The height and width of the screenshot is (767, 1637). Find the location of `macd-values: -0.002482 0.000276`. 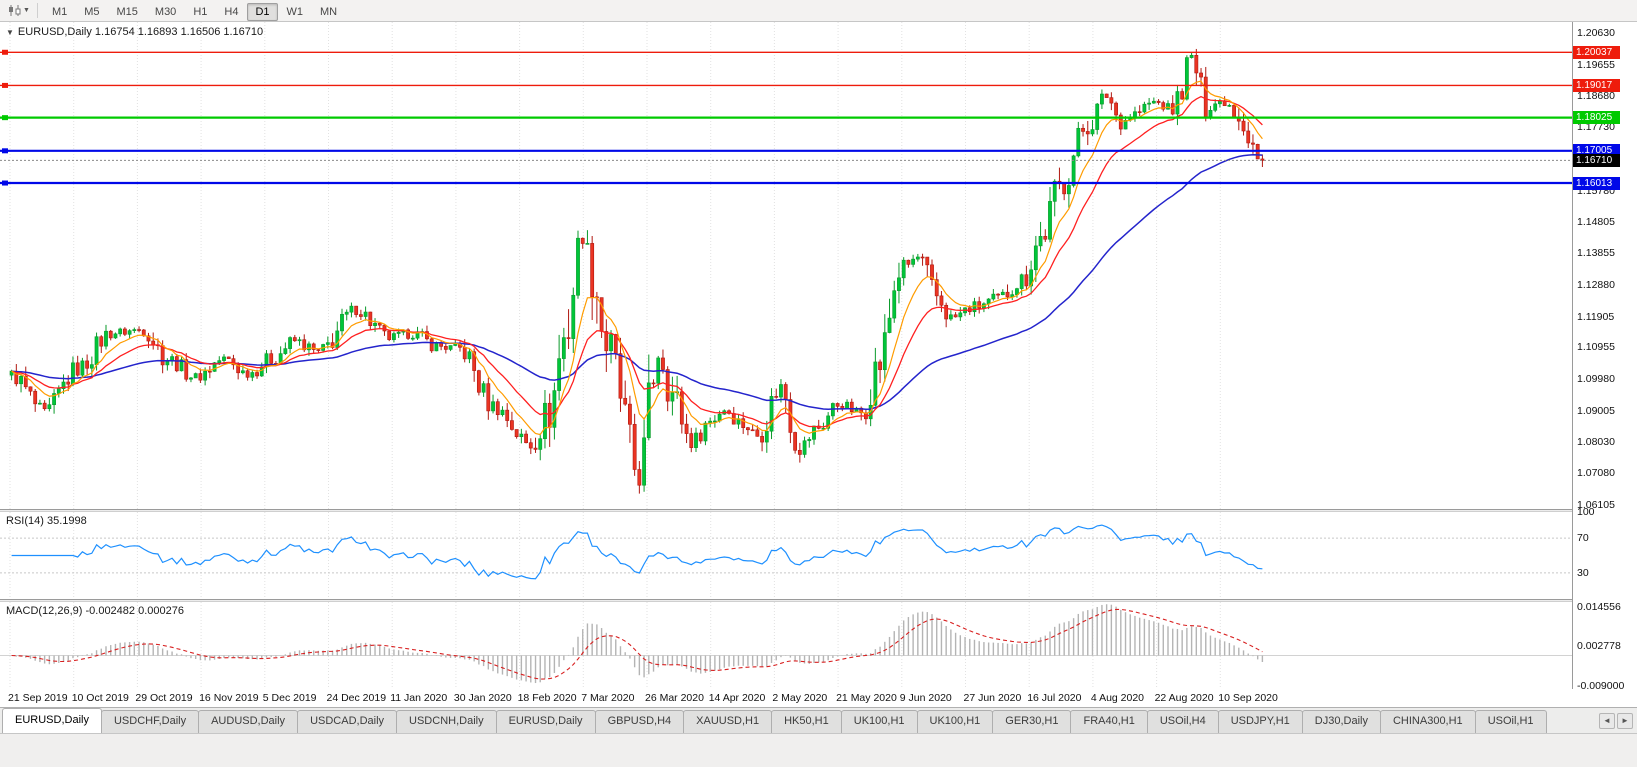

macd-values: -0.002482 0.000276 is located at coordinates (134, 611).